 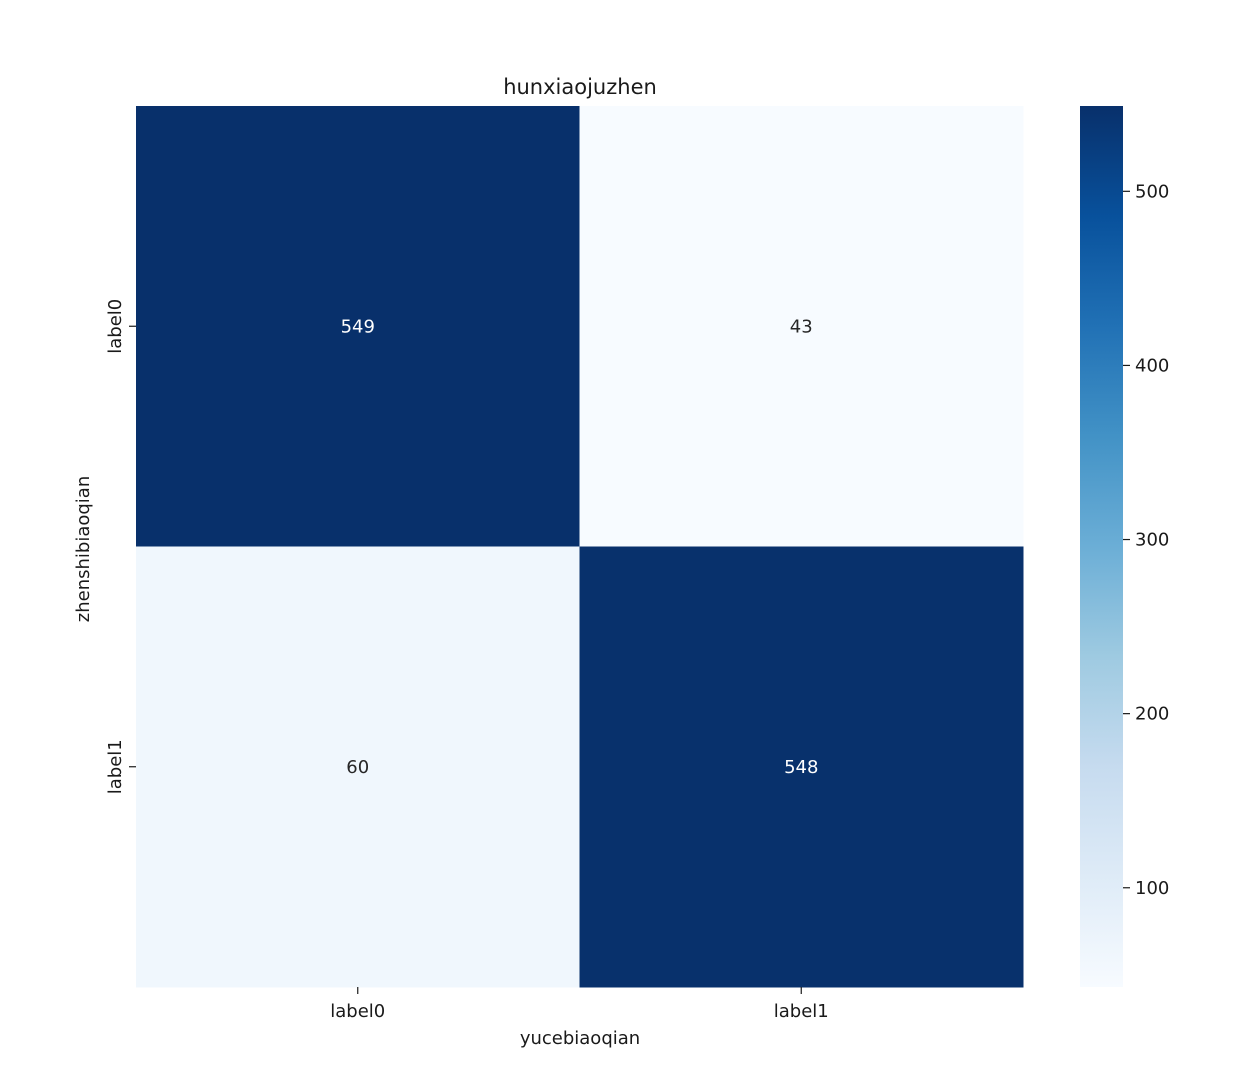 I want to click on colorbar-tick-label: 400, so click(x=1152, y=365).